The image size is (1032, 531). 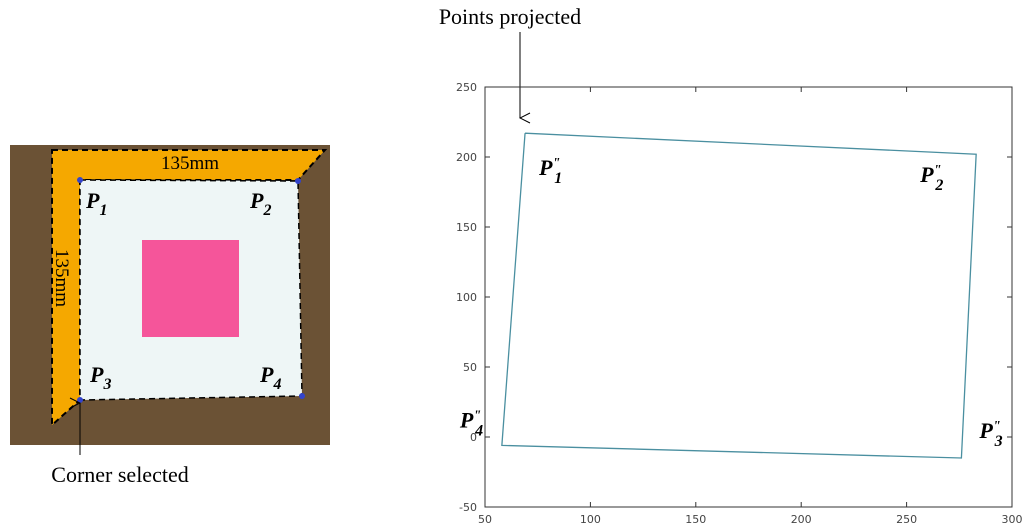 What do you see at coordinates (466, 157) in the screenshot?
I see `y-tick-label: 200` at bounding box center [466, 157].